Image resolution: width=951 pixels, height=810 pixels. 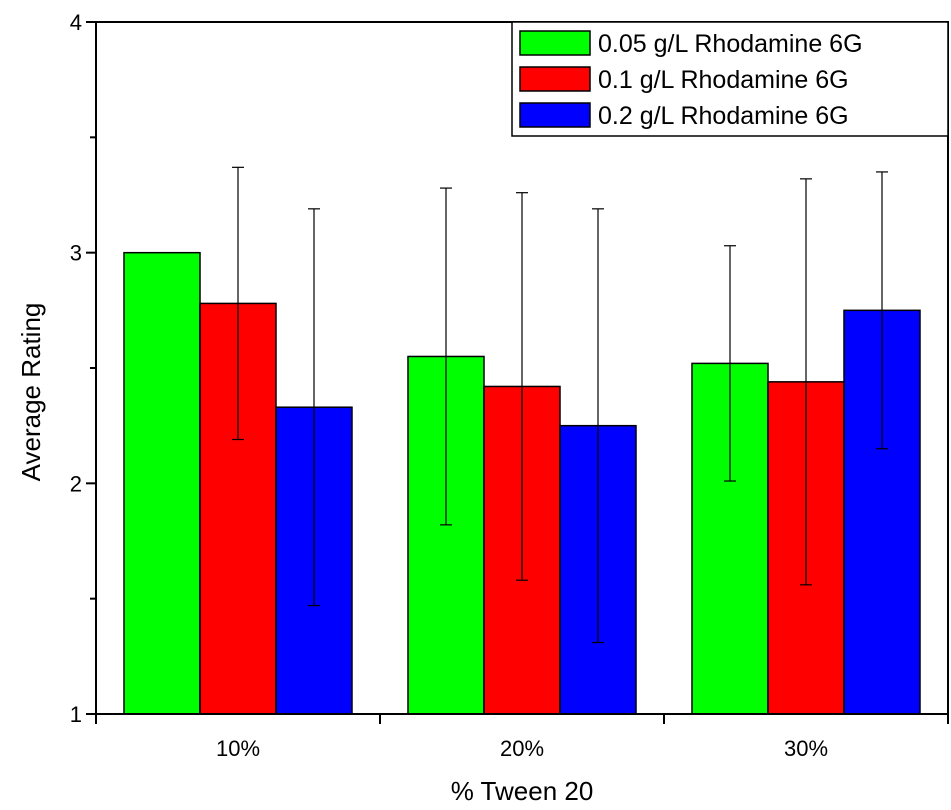 I want to click on y-tick-label: 3, so click(x=76, y=253).